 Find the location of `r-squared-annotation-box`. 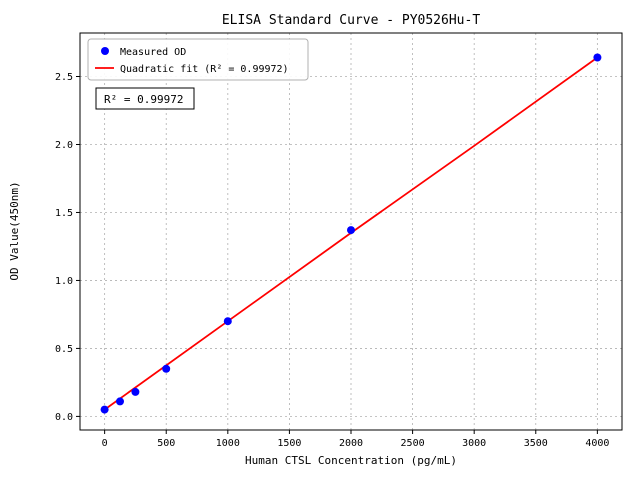

r-squared-annotation-box is located at coordinates (145, 98).